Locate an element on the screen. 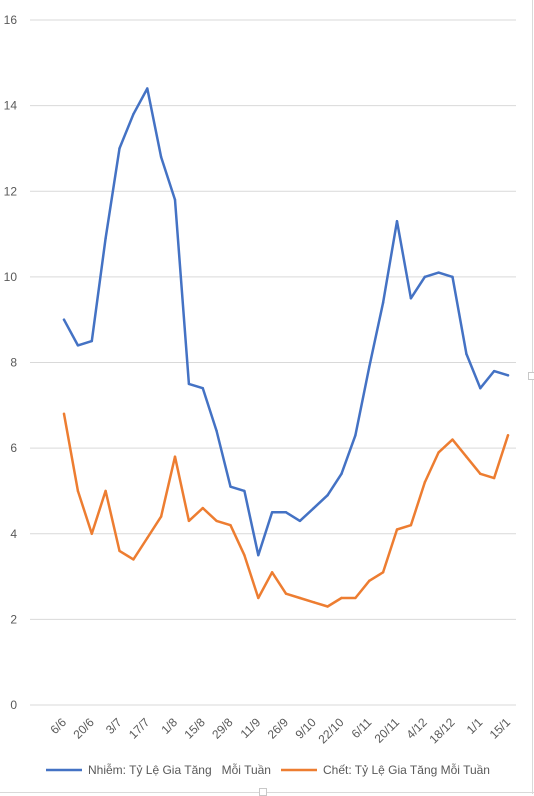  y-tick-label: 14 is located at coordinates (11, 106).